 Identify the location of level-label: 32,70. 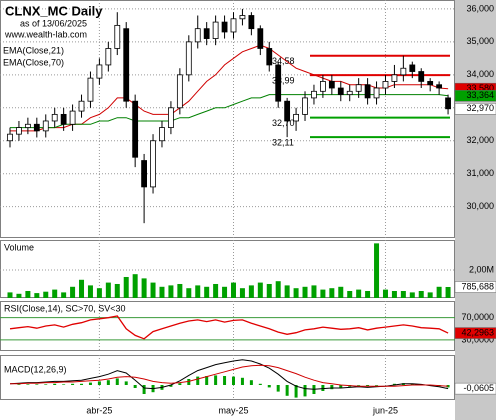
(283, 123).